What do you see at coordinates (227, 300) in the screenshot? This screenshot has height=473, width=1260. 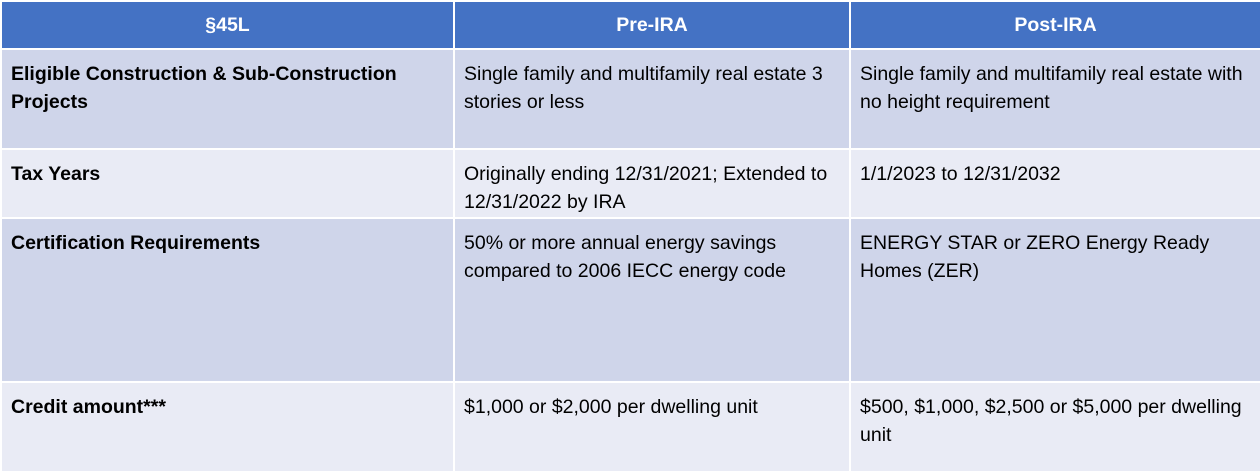 I see `row-label: Certification Requirements` at bounding box center [227, 300].